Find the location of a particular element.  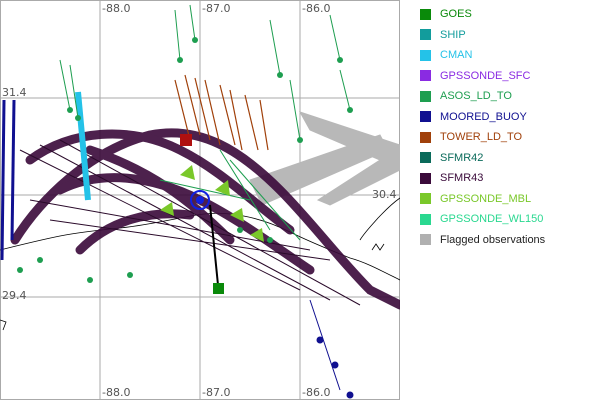

tower-marker is located at coordinates (186, 140).